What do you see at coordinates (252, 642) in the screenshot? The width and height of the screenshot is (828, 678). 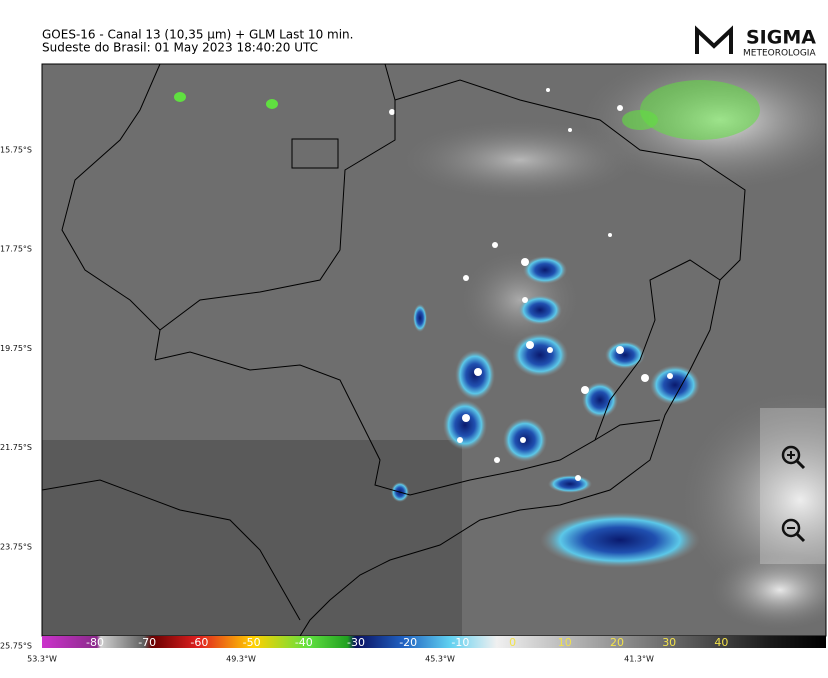 I see `colorbar-label: -50` at bounding box center [252, 642].